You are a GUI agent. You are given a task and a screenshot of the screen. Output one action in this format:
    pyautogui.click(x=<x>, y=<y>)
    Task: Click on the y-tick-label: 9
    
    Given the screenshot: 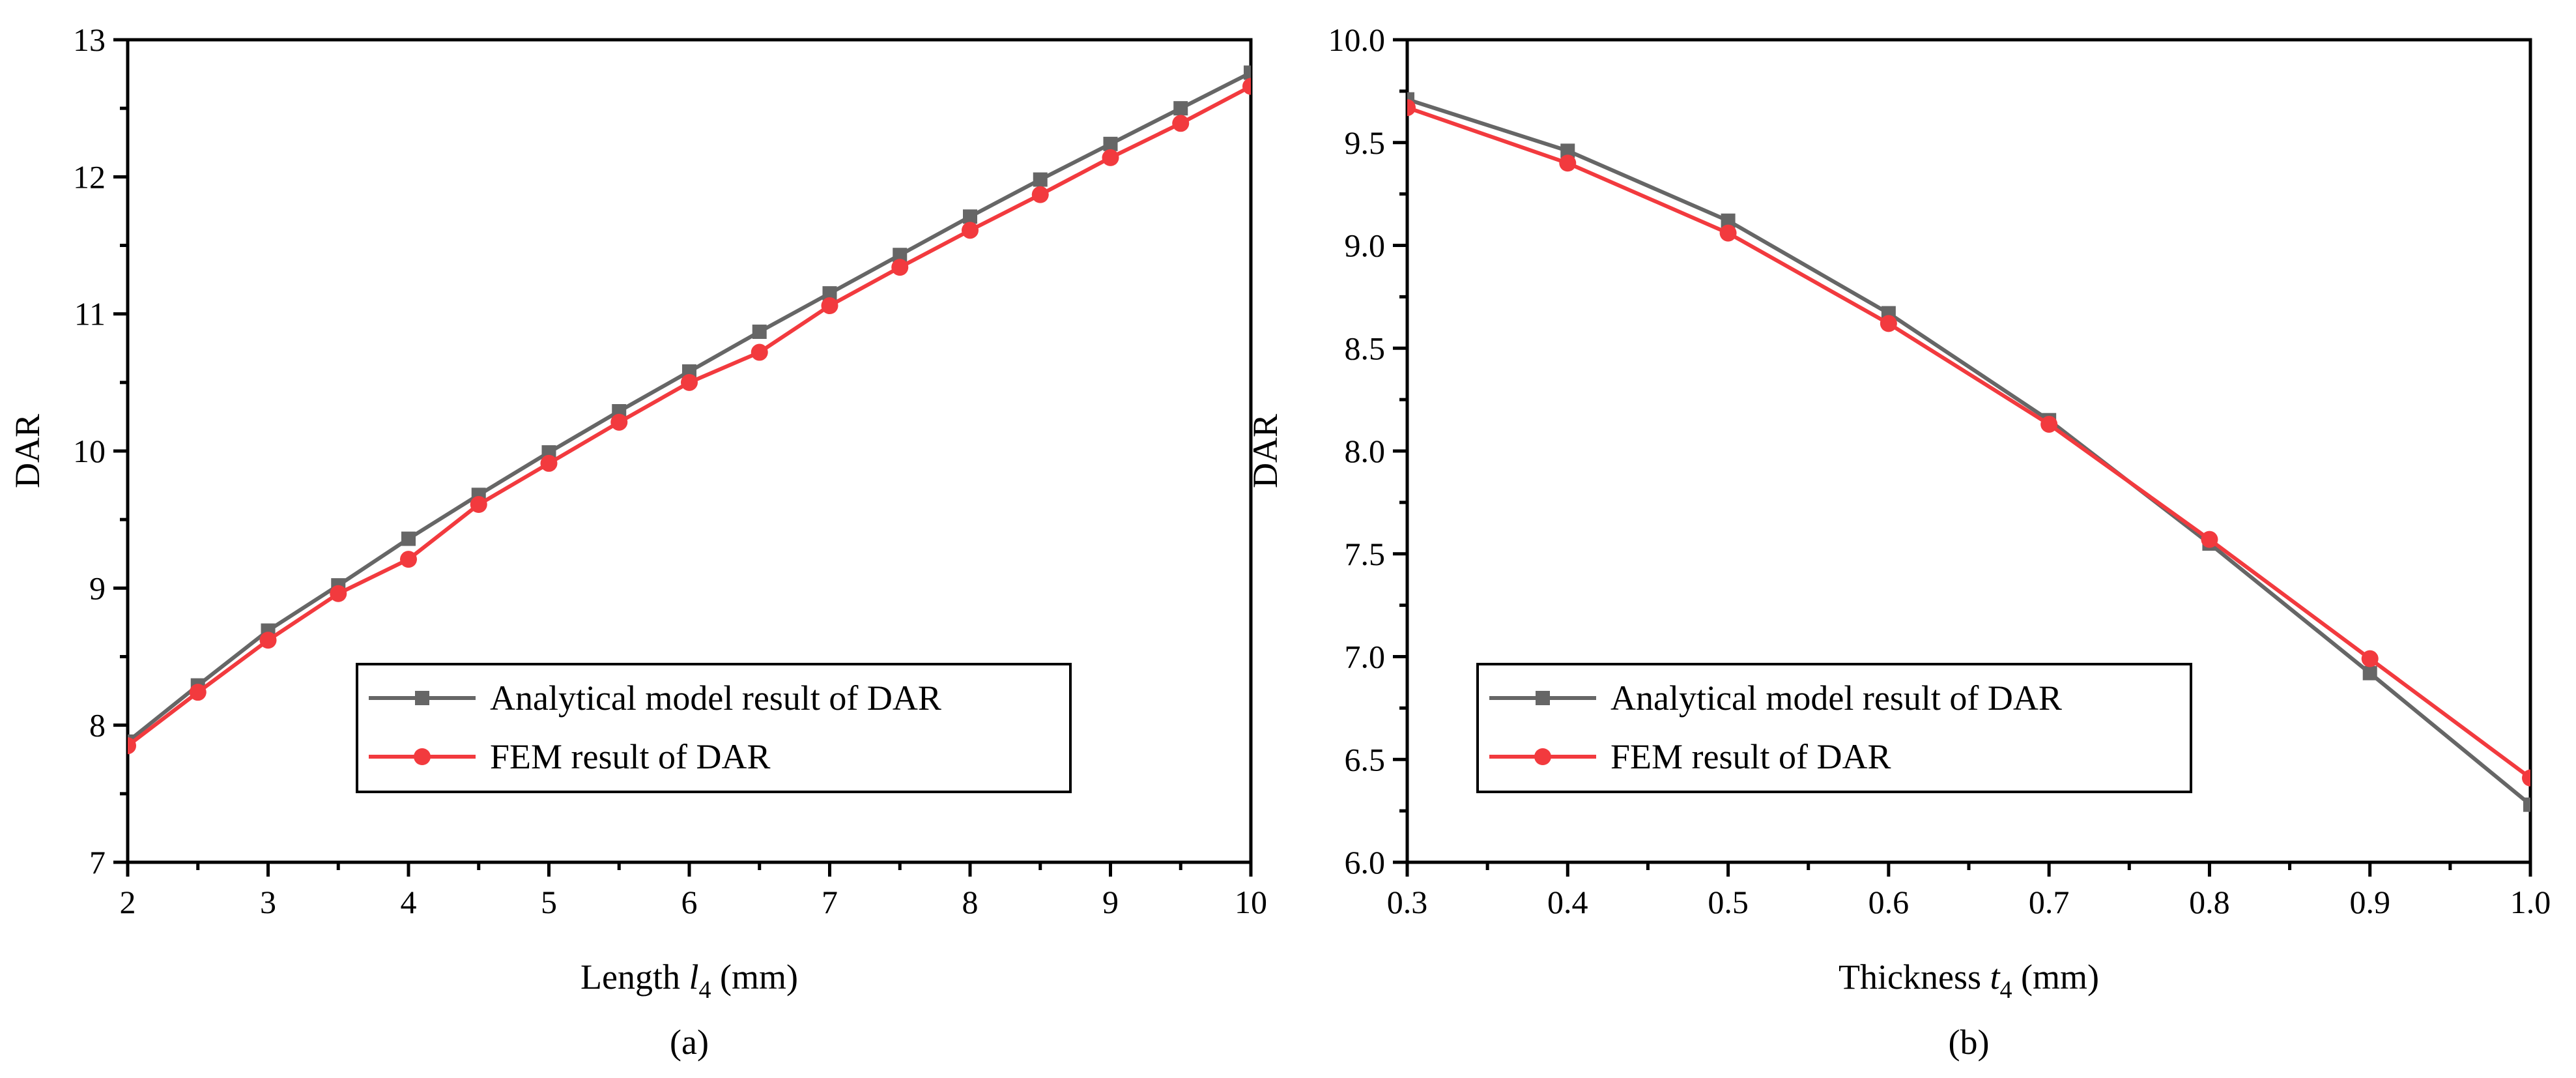 What is the action you would take?
    pyautogui.click(x=97, y=588)
    